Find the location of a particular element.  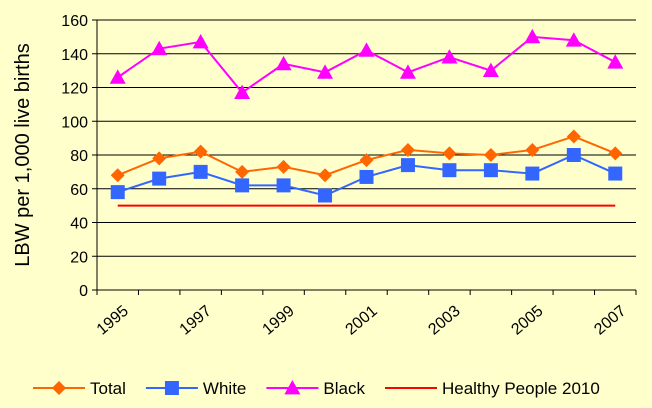

legend-item-black: Black is located at coordinates (315, 388).